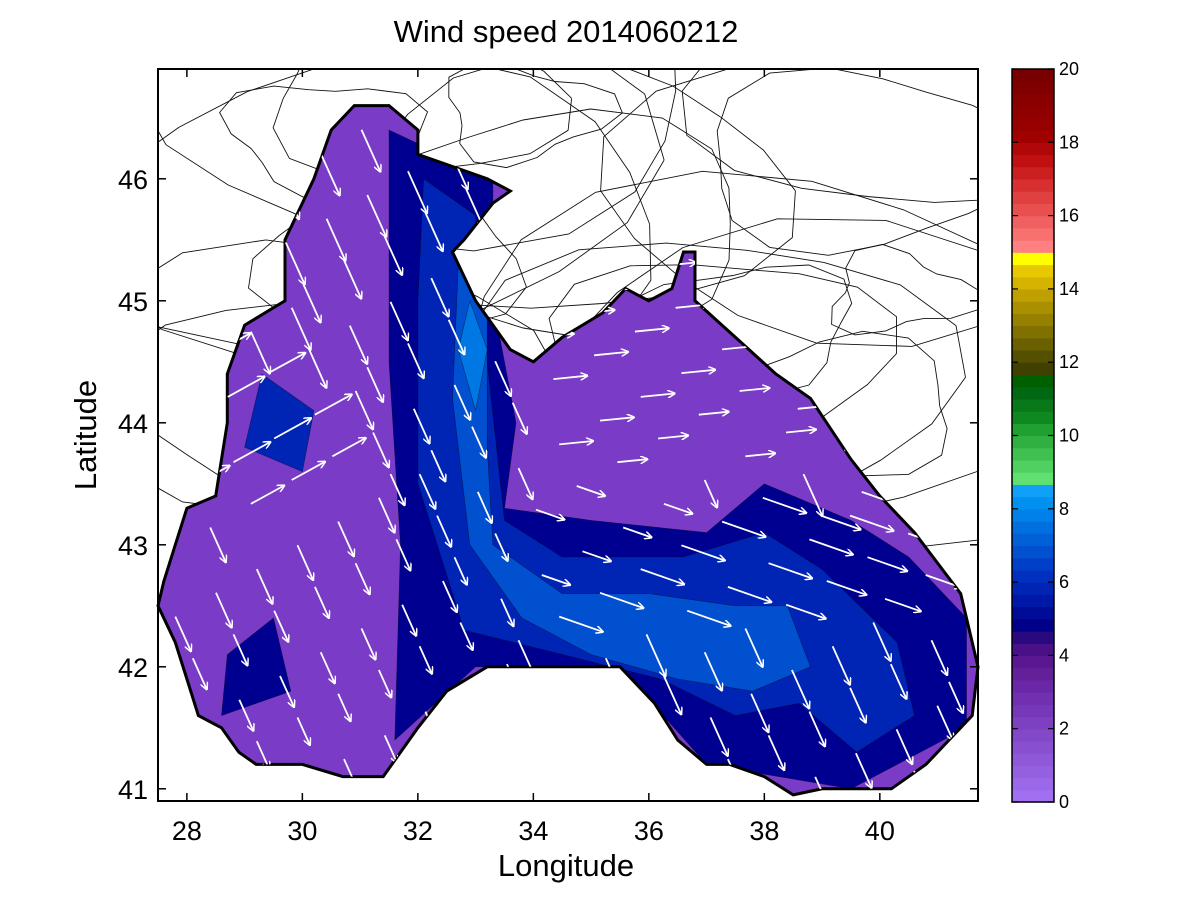 The height and width of the screenshot is (901, 1201). I want to click on y-tick-label: 46, so click(133, 180).